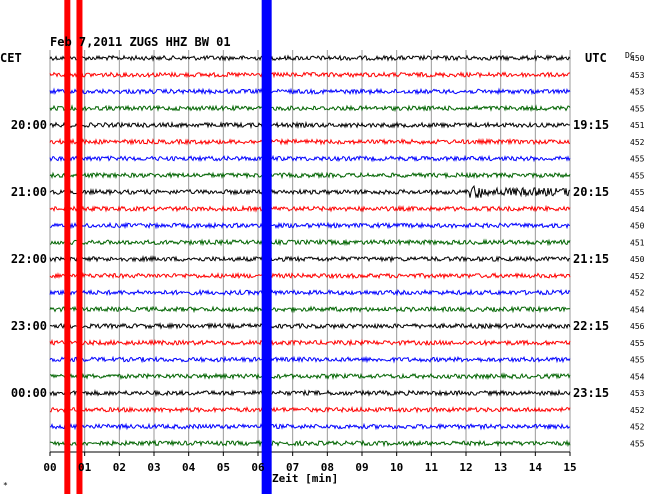 The height and width of the screenshot is (494, 650). I want to click on footnote-mark: *, so click(5, 485).